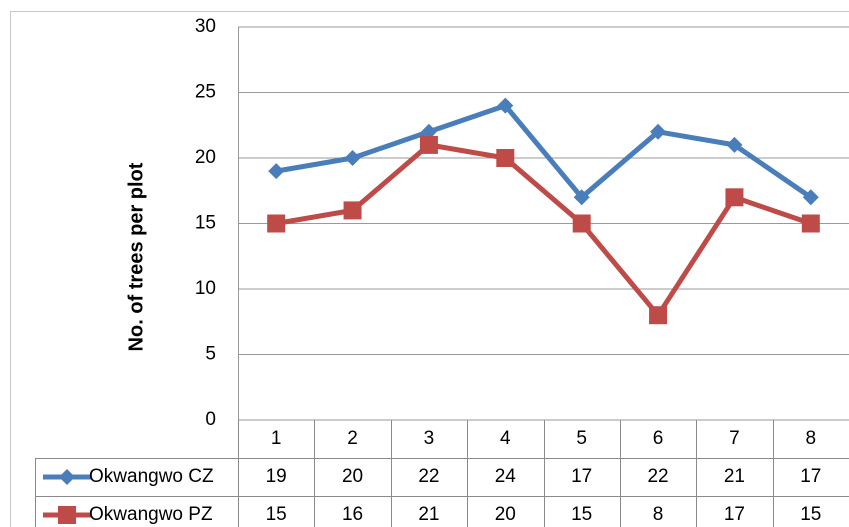 Image resolution: width=849 pixels, height=527 pixels. What do you see at coordinates (205, 157) in the screenshot?
I see `y-tick-label: 20` at bounding box center [205, 157].